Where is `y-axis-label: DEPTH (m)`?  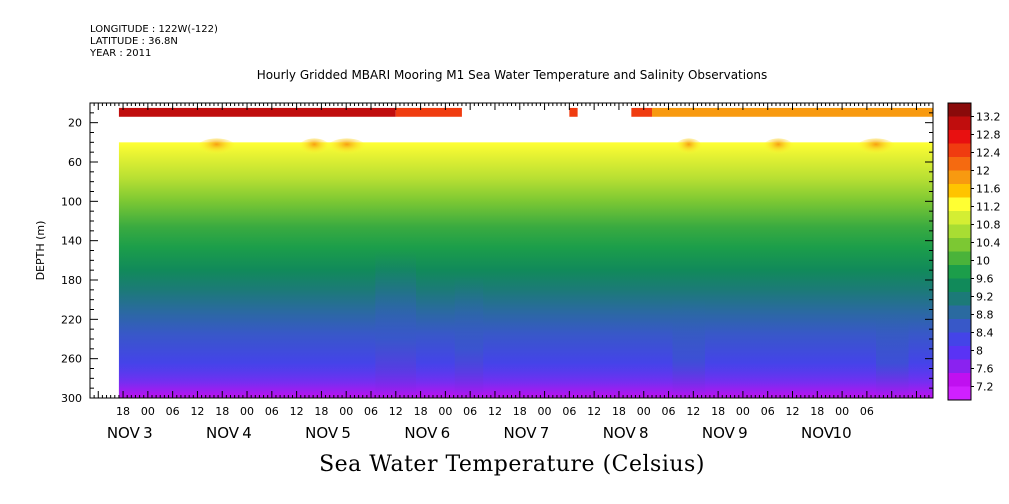
y-axis-label: DEPTH (m) is located at coordinates (40, 251).